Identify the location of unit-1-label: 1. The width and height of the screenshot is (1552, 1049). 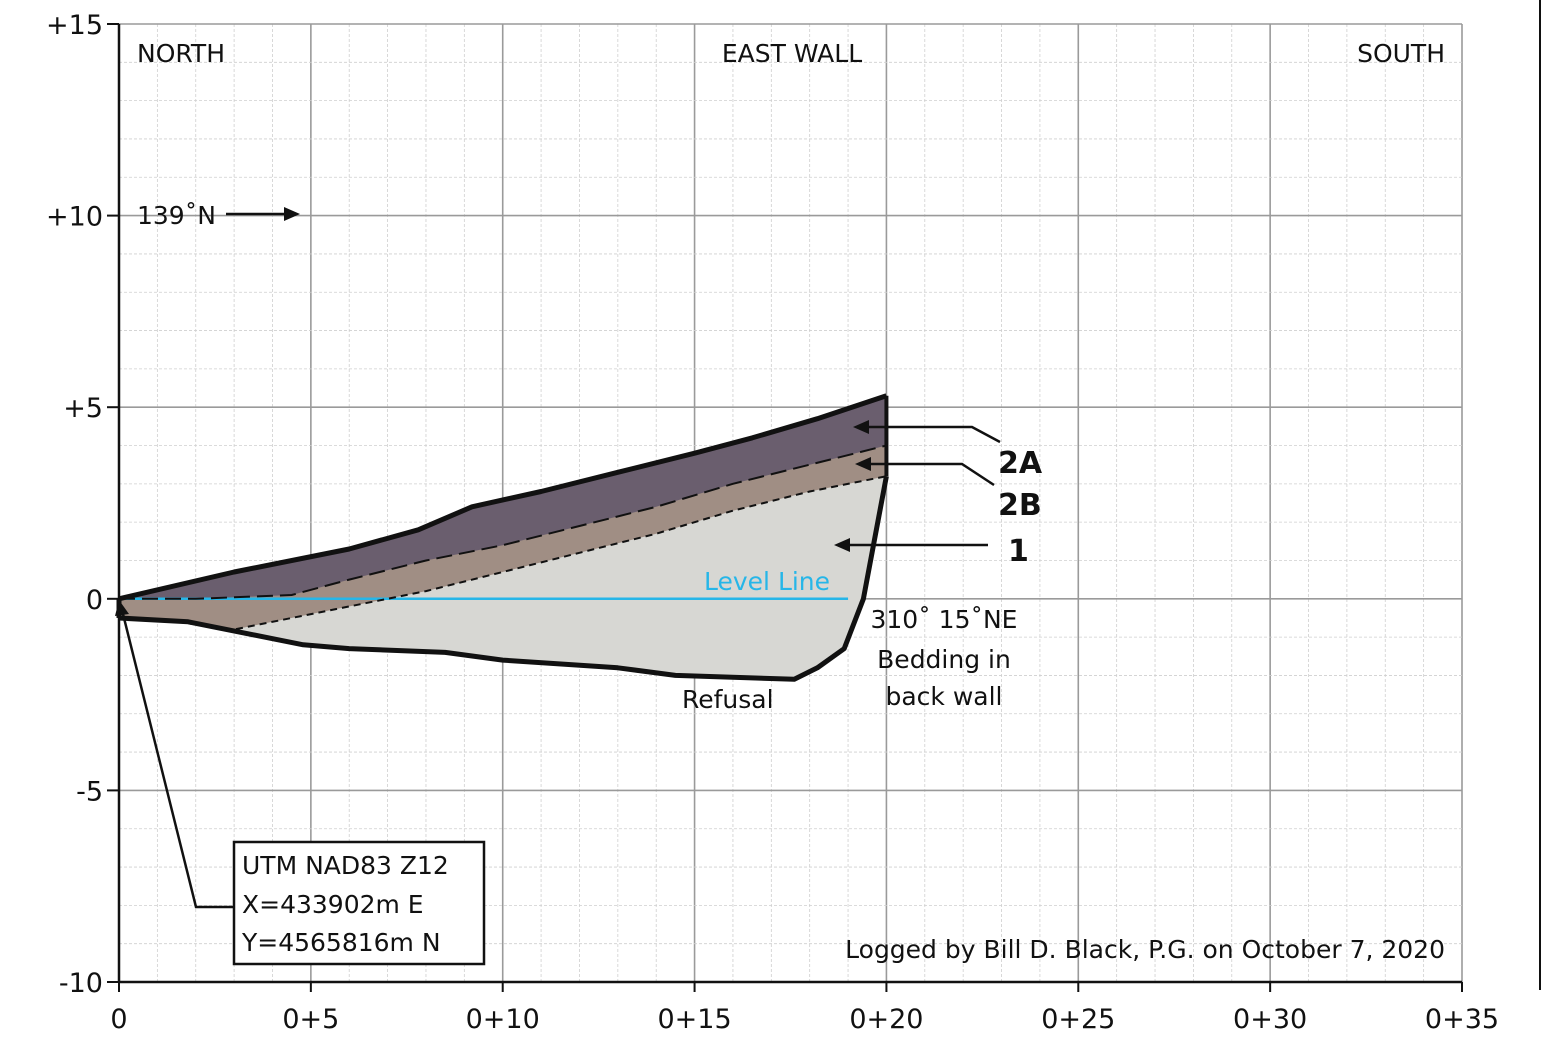
(1018, 551).